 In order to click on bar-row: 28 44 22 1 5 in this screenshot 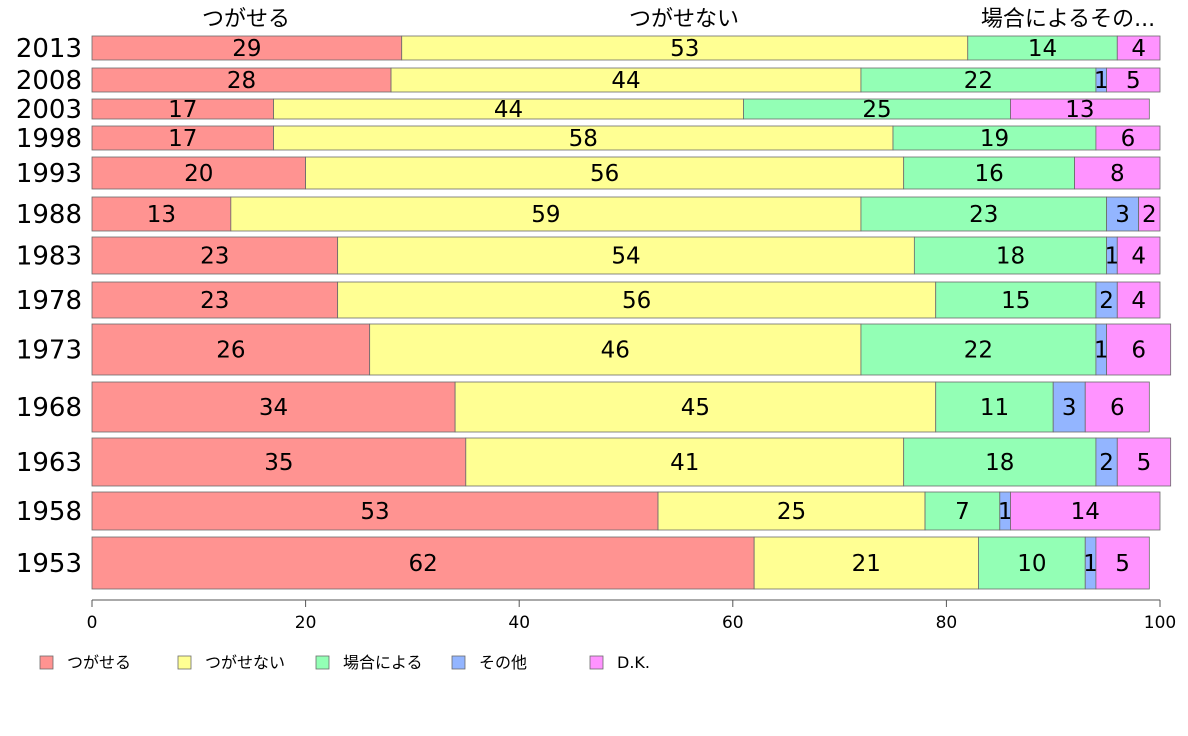, I will do `click(626, 80)`.